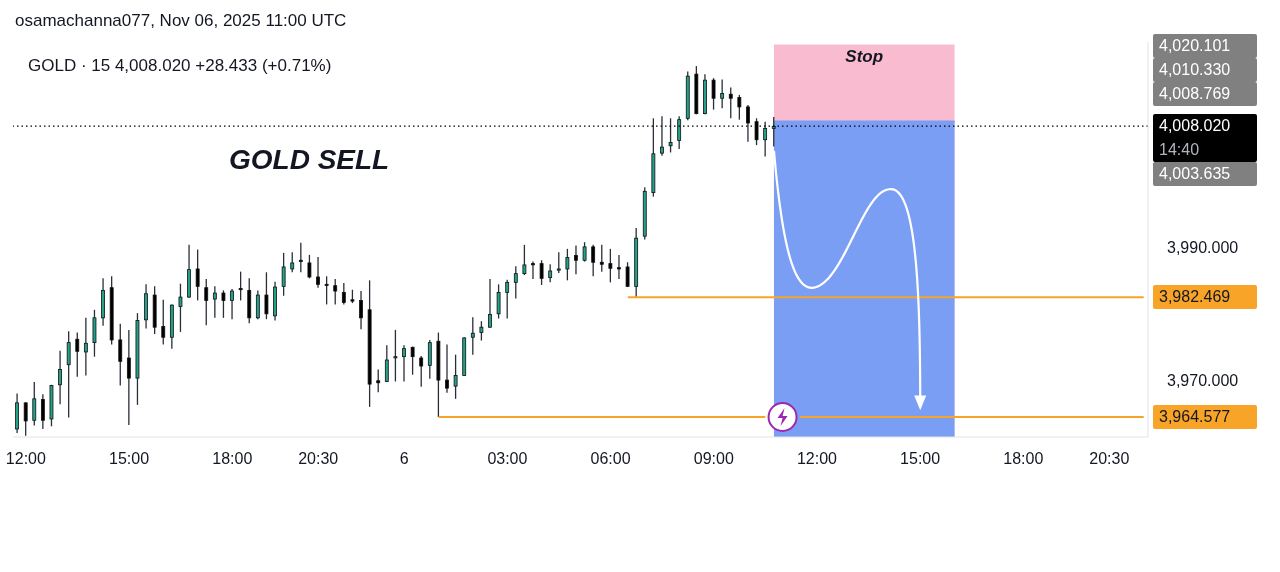 This screenshot has height=572, width=1280. What do you see at coordinates (1195, 297) in the screenshot?
I see `data-label: 3,982.469` at bounding box center [1195, 297].